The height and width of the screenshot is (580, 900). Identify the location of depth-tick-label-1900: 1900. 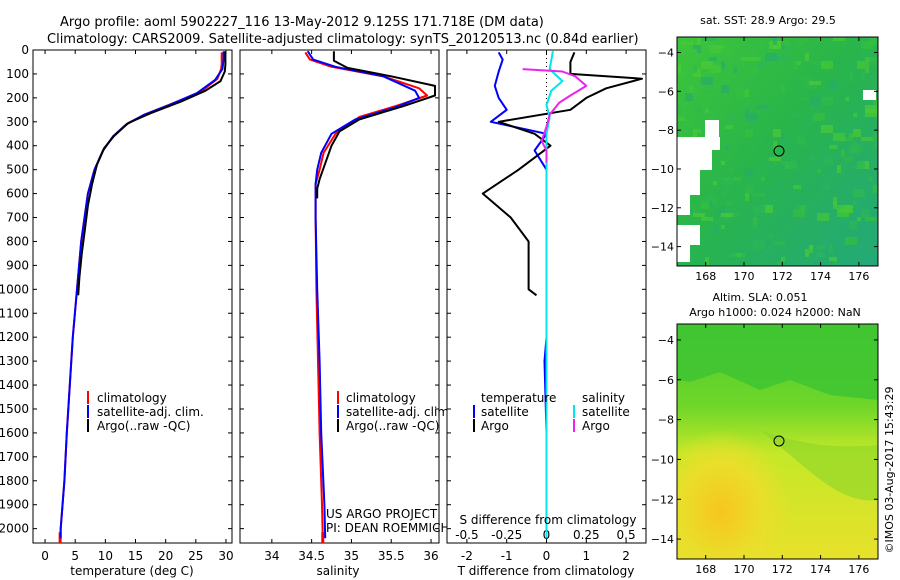
(14, 505).